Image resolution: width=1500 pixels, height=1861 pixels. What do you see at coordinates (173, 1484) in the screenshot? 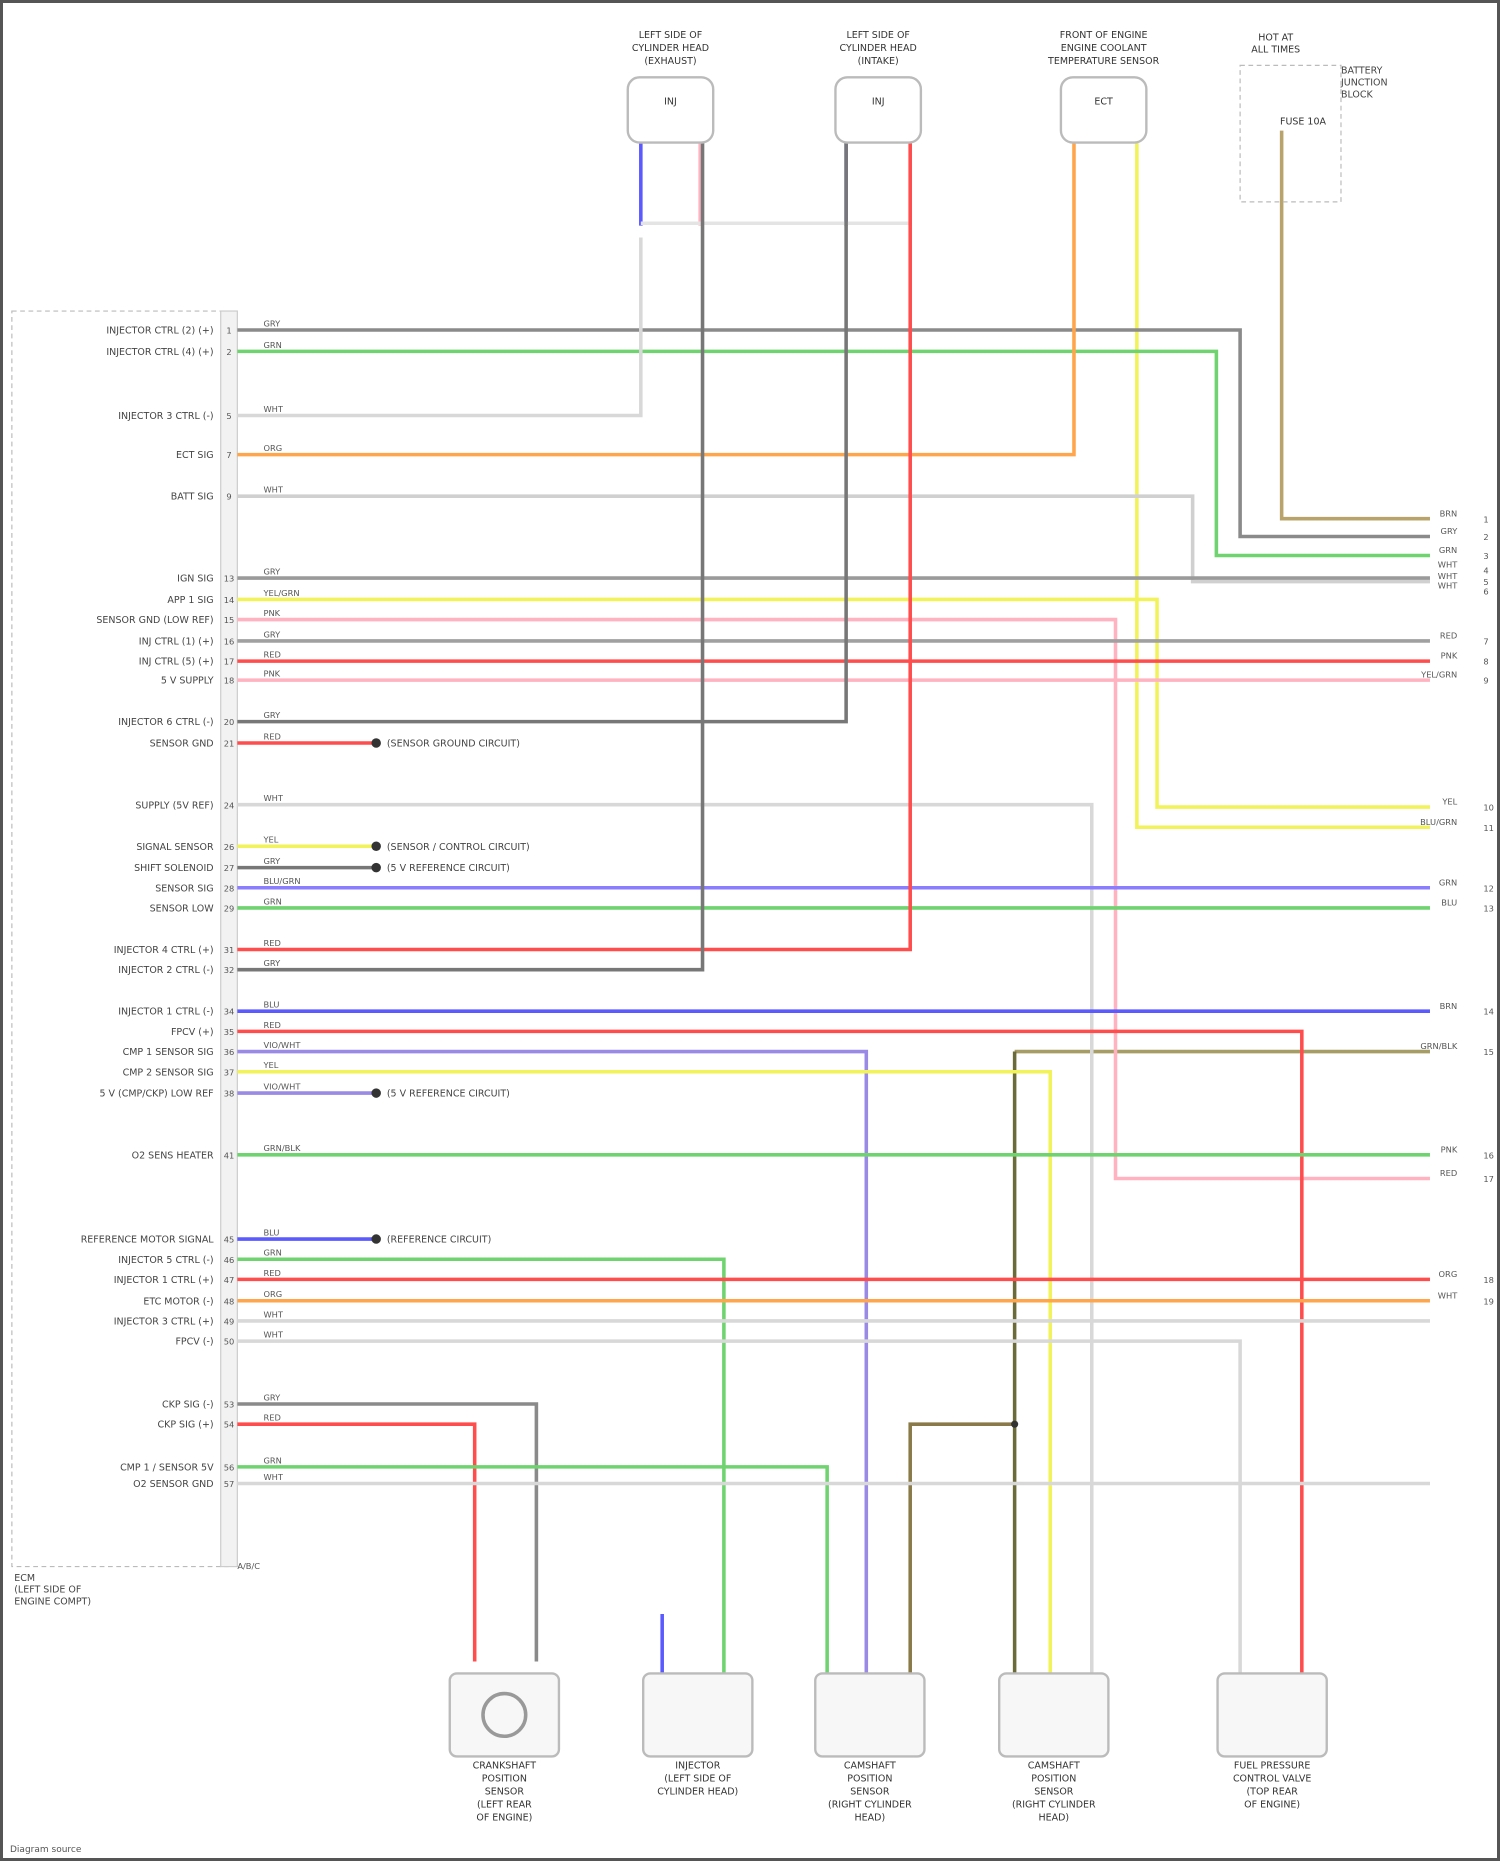
I see `pin-label: O2 SENSOR GND` at bounding box center [173, 1484].